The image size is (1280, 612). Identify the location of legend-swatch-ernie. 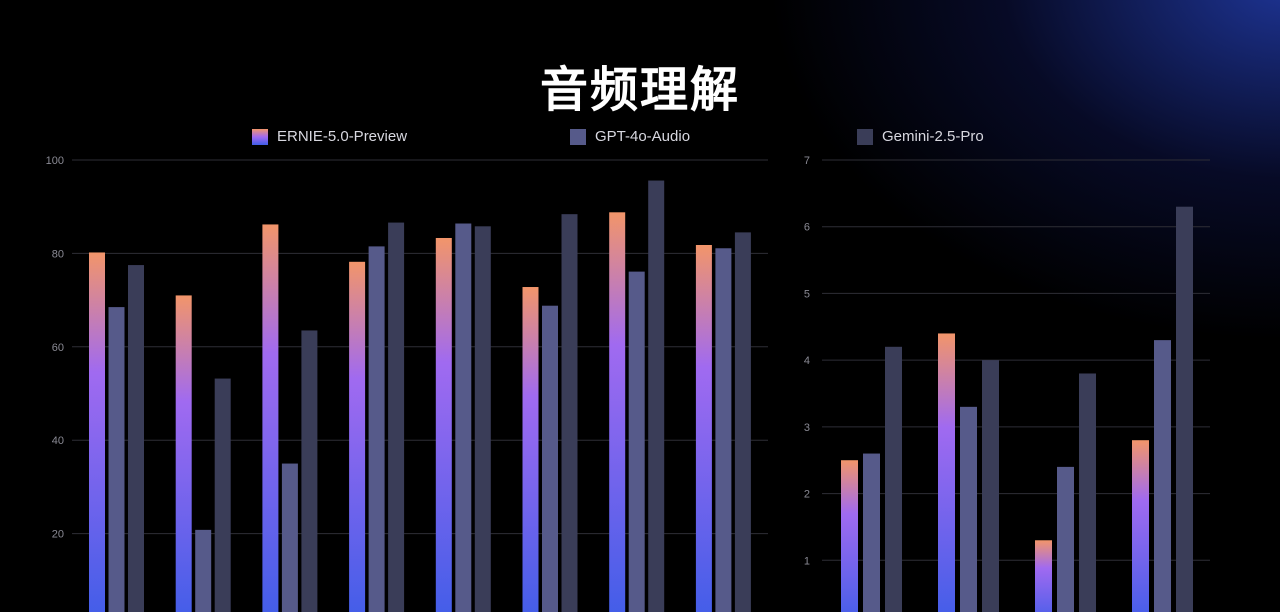
(260, 136).